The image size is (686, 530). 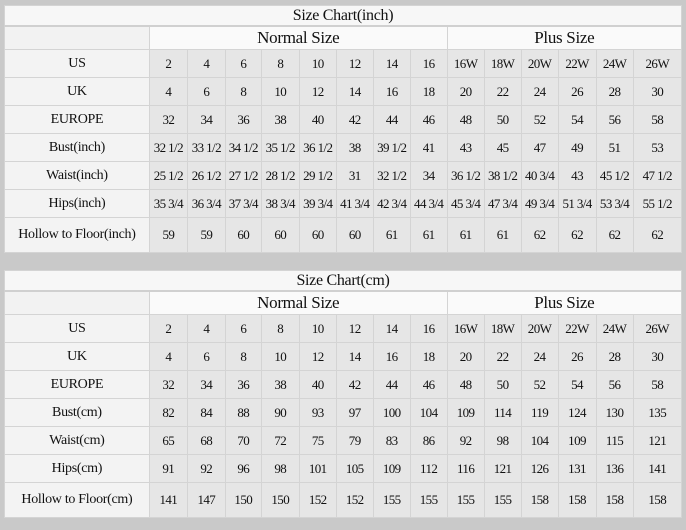 What do you see at coordinates (280, 175) in the screenshot?
I see `size-cell: 28 1/2` at bounding box center [280, 175].